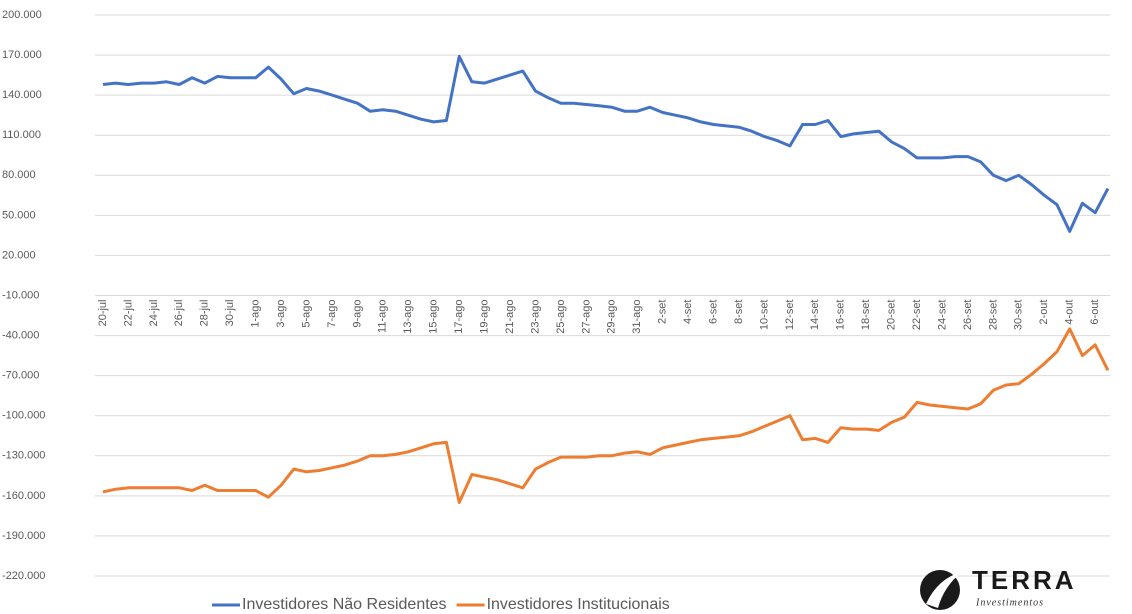  Describe the element at coordinates (1095, 312) in the screenshot. I see `x-tick-label: 6-out` at that location.